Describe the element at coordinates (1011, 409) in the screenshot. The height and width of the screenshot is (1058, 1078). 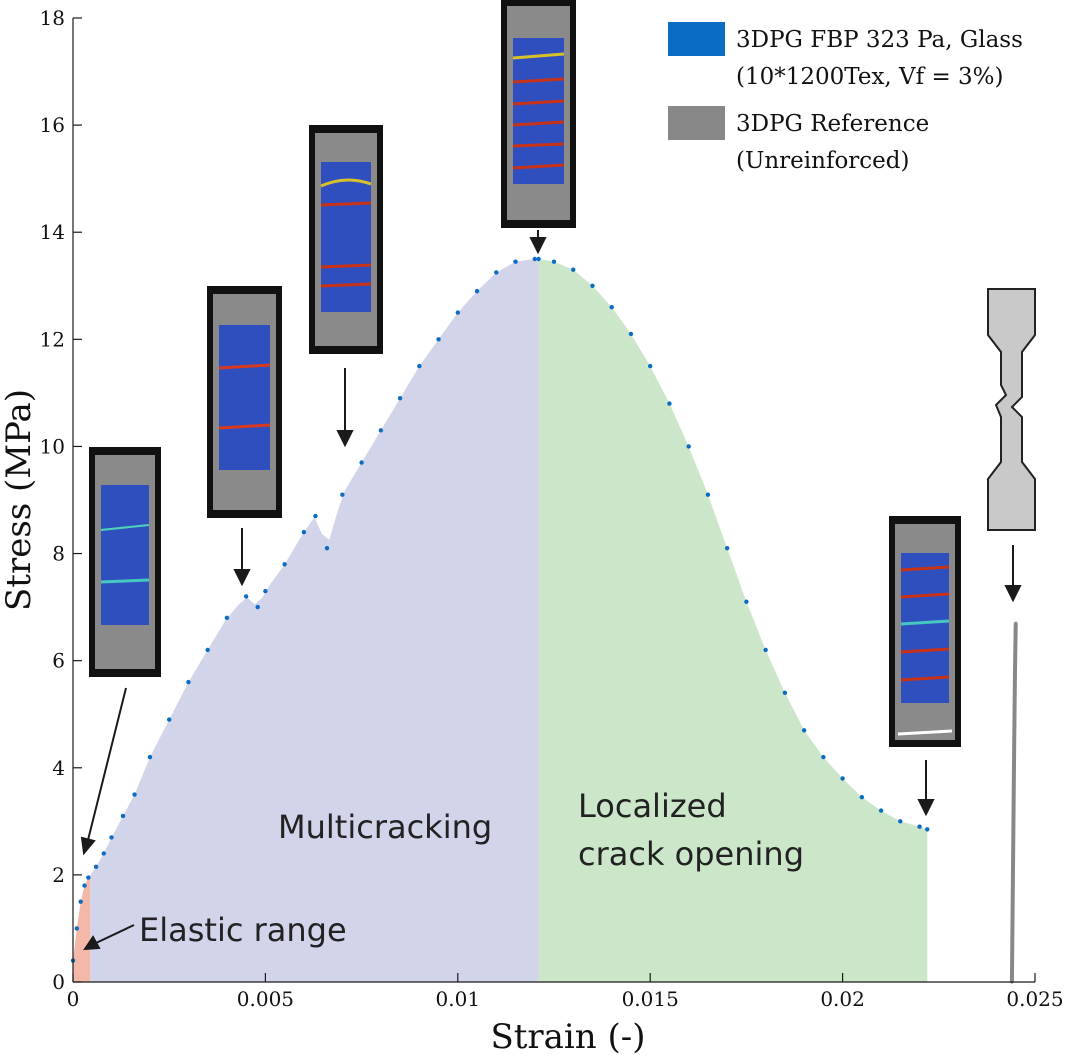
I see `reference-specimen-icon` at that location.